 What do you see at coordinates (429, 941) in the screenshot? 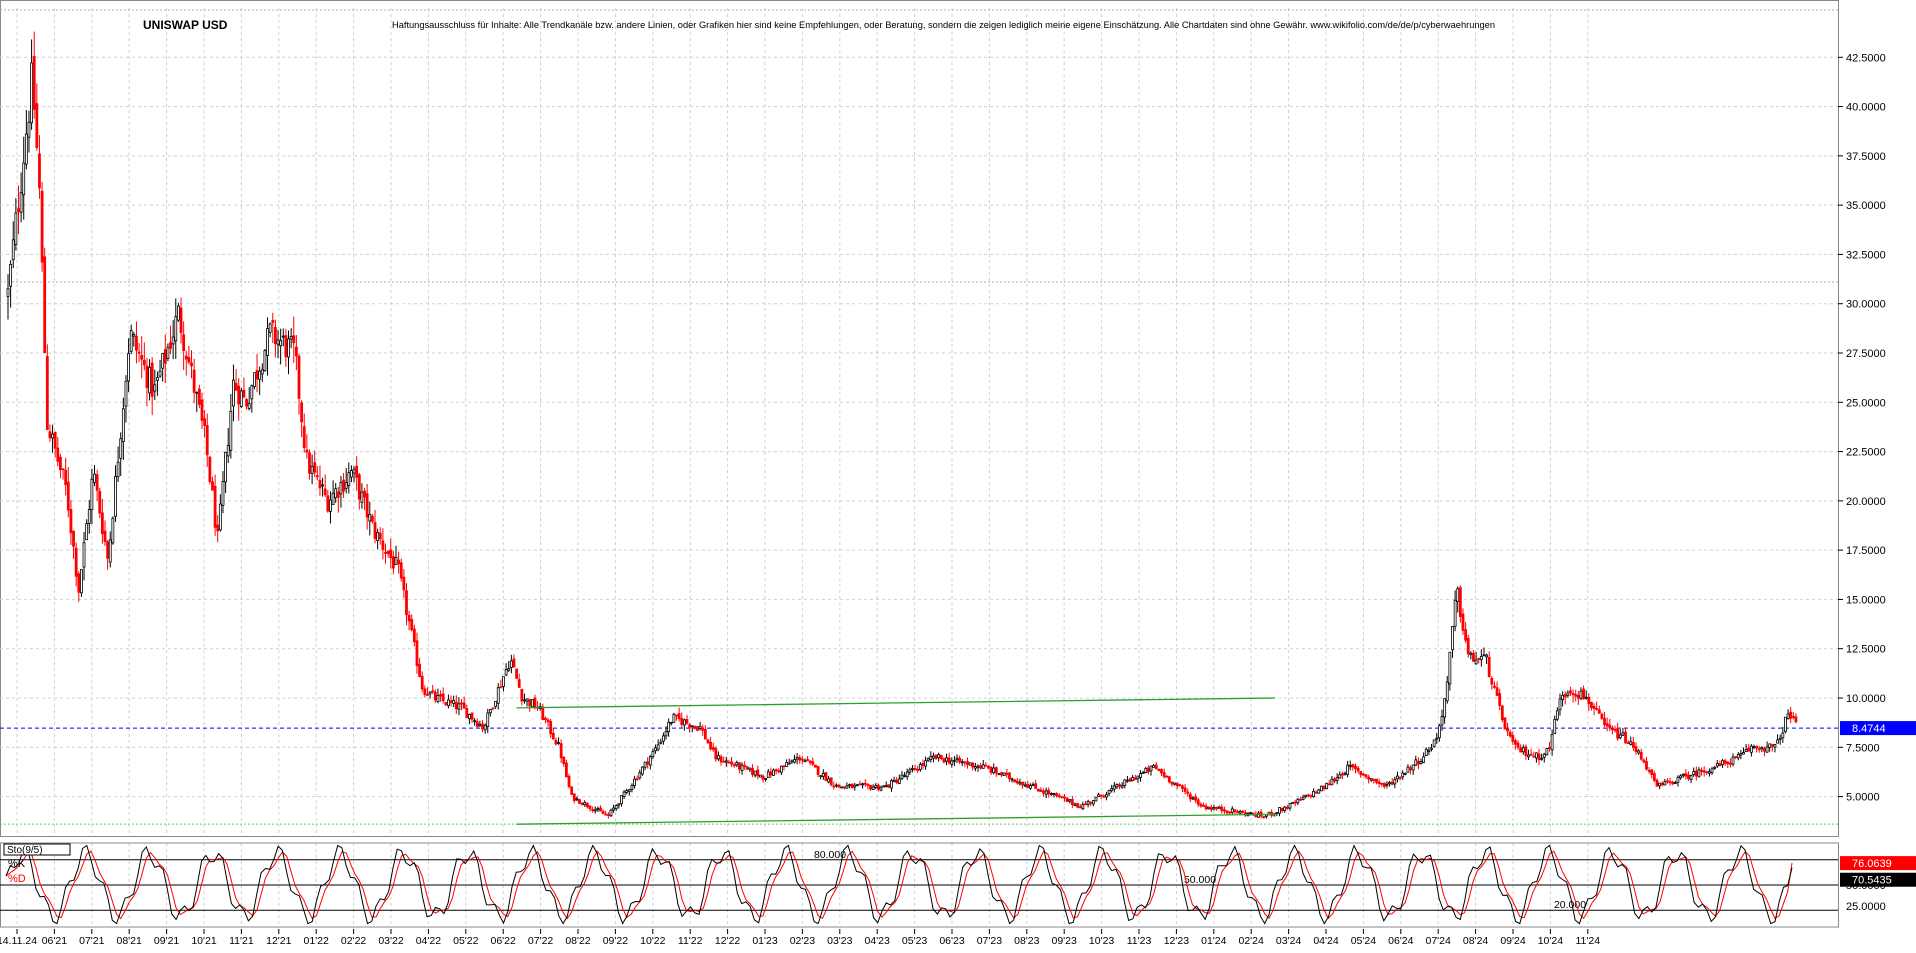
I see `time-tick-label: 04'22` at bounding box center [429, 941].